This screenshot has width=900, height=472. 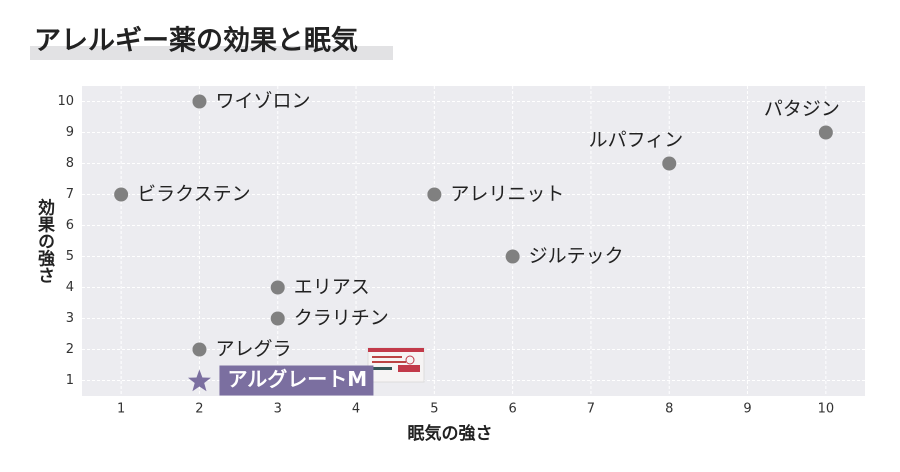 I want to click on y-tick-label: 8, so click(x=70, y=163).